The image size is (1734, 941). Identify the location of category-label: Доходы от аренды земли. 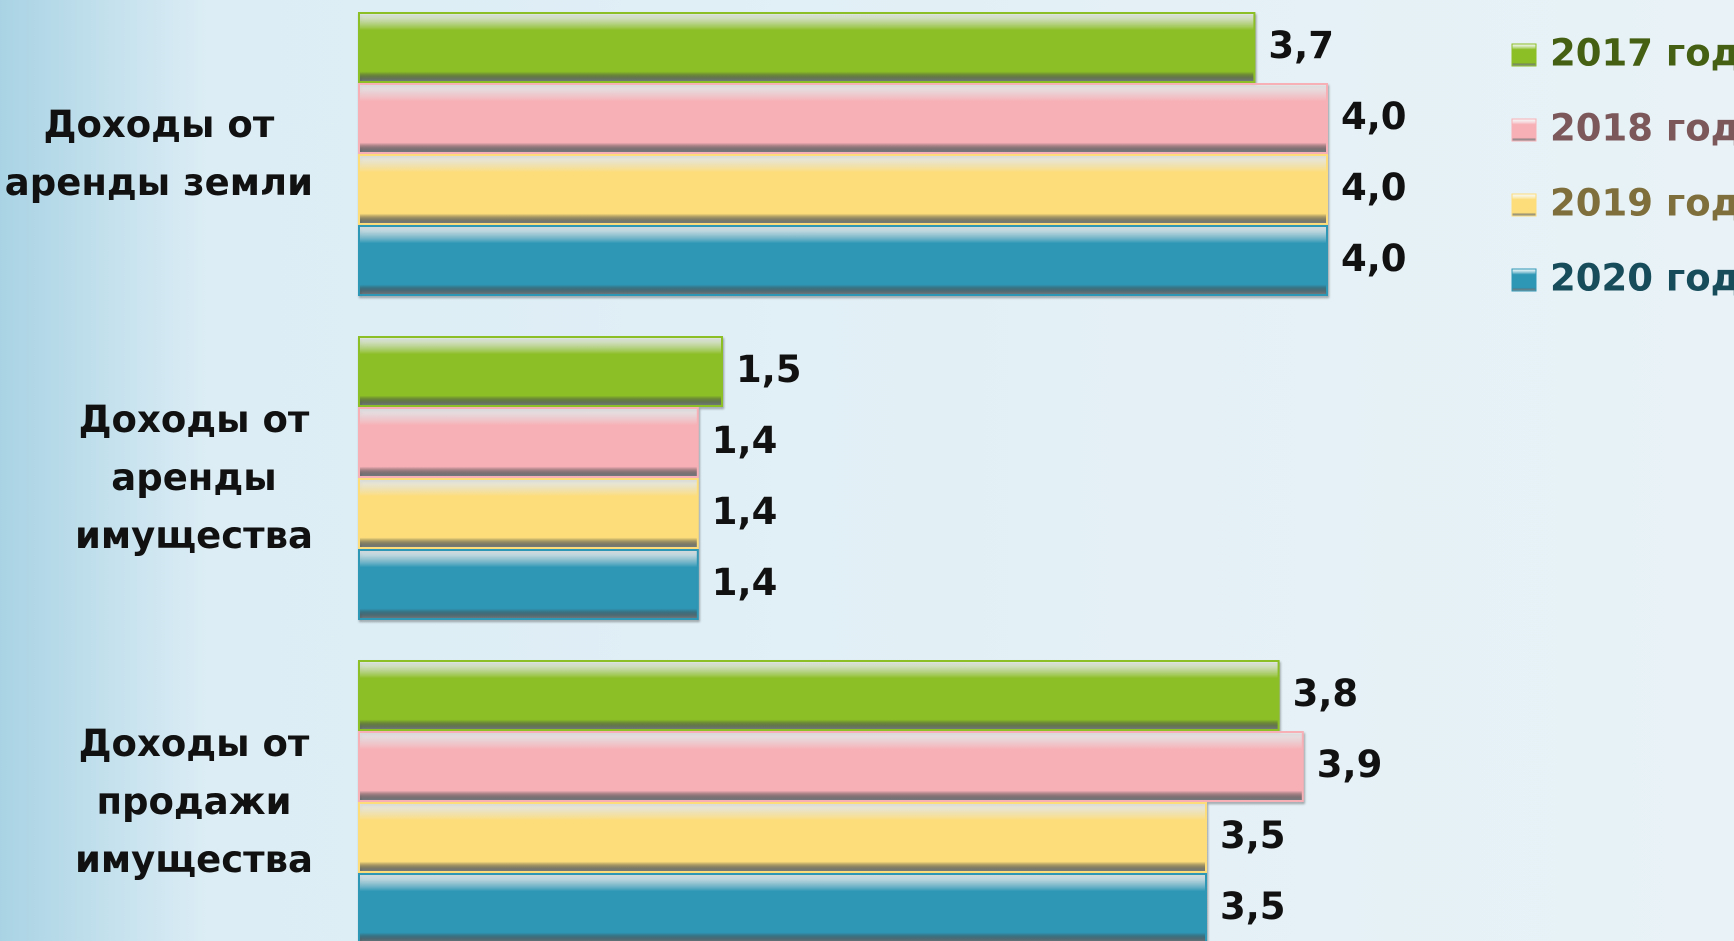
(158, 153).